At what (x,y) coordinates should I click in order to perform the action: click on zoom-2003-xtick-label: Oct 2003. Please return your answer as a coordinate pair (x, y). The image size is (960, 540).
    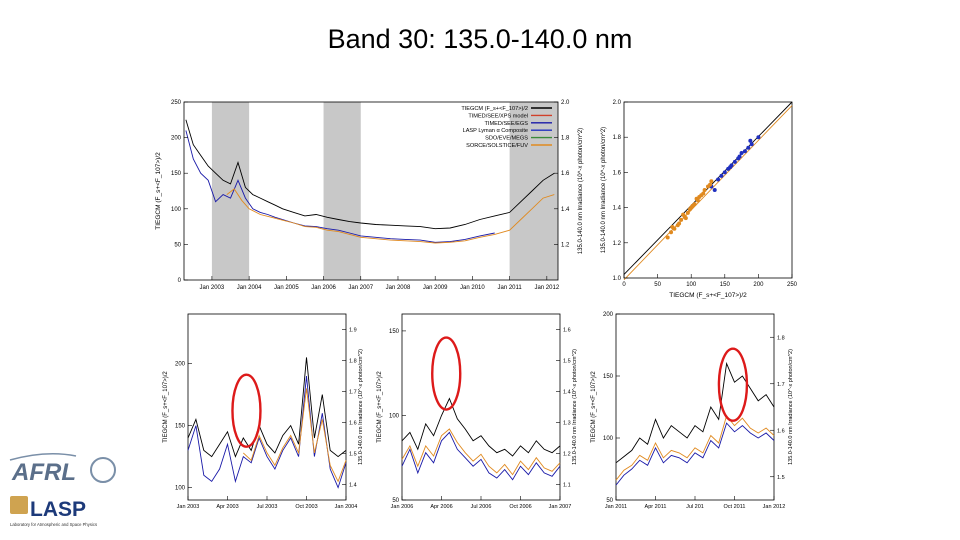
    Looking at the image, I should click on (306, 507).